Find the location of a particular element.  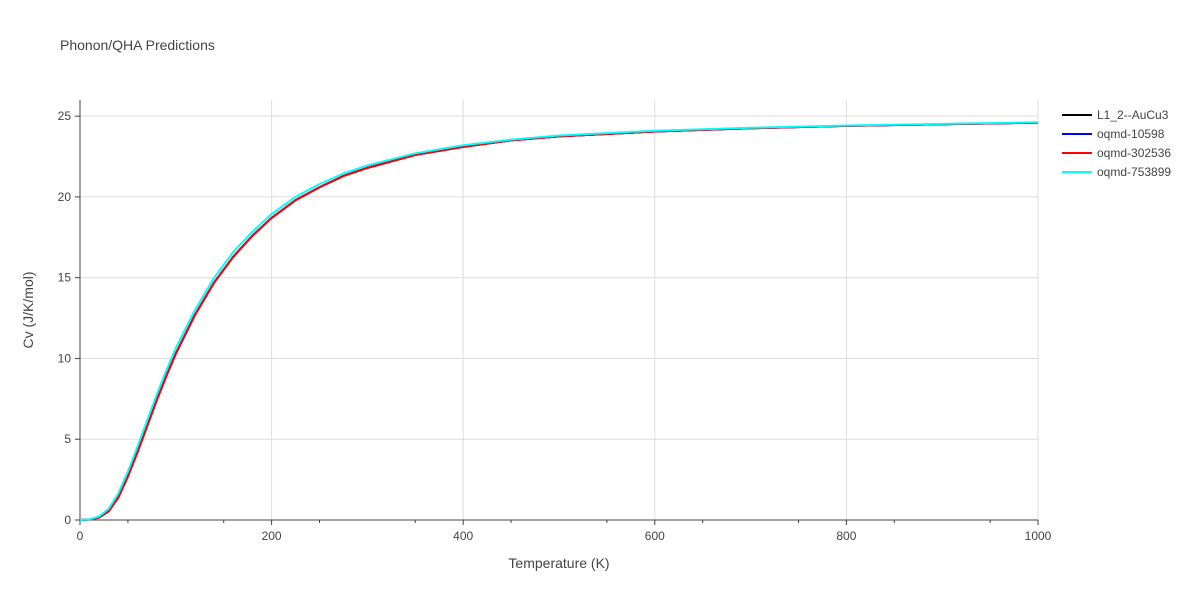

y-tick-label: 15 is located at coordinates (65, 278).